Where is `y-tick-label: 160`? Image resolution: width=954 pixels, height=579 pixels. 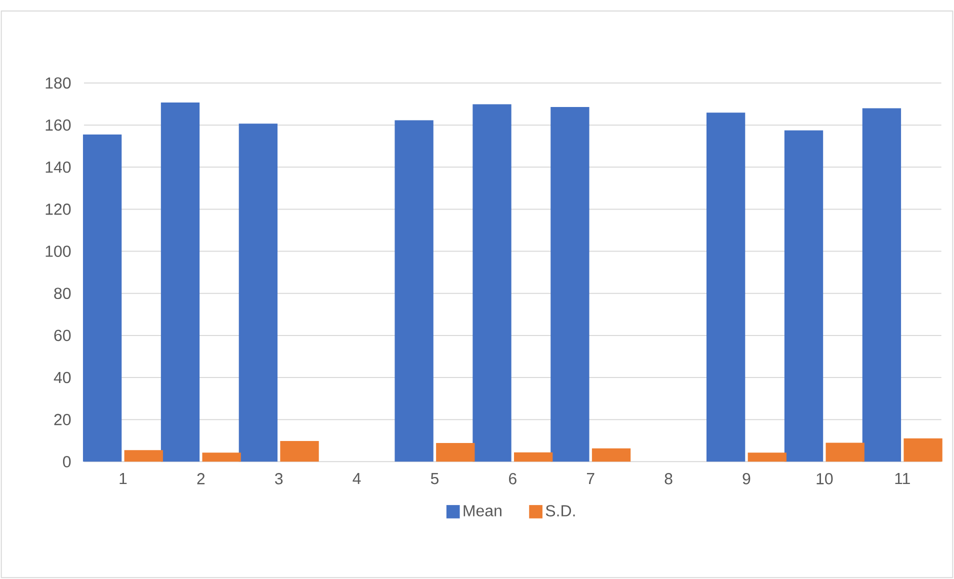 y-tick-label: 160 is located at coordinates (58, 125).